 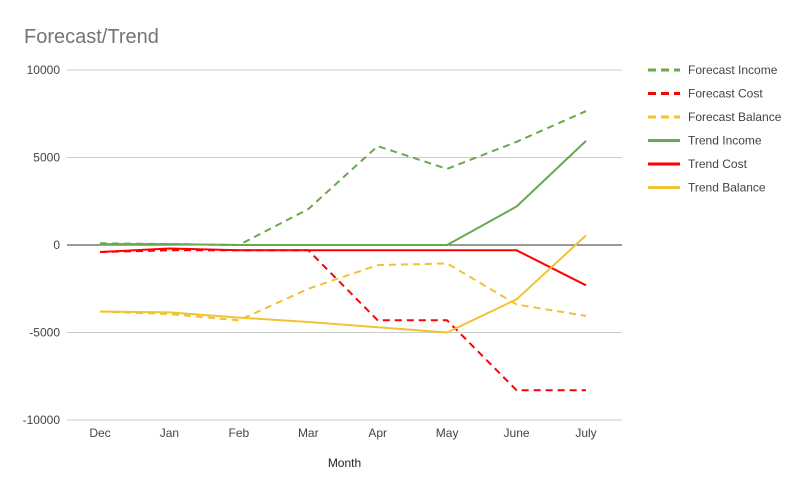 What do you see at coordinates (44, 333) in the screenshot?
I see `y-tick-label: -5000` at bounding box center [44, 333].